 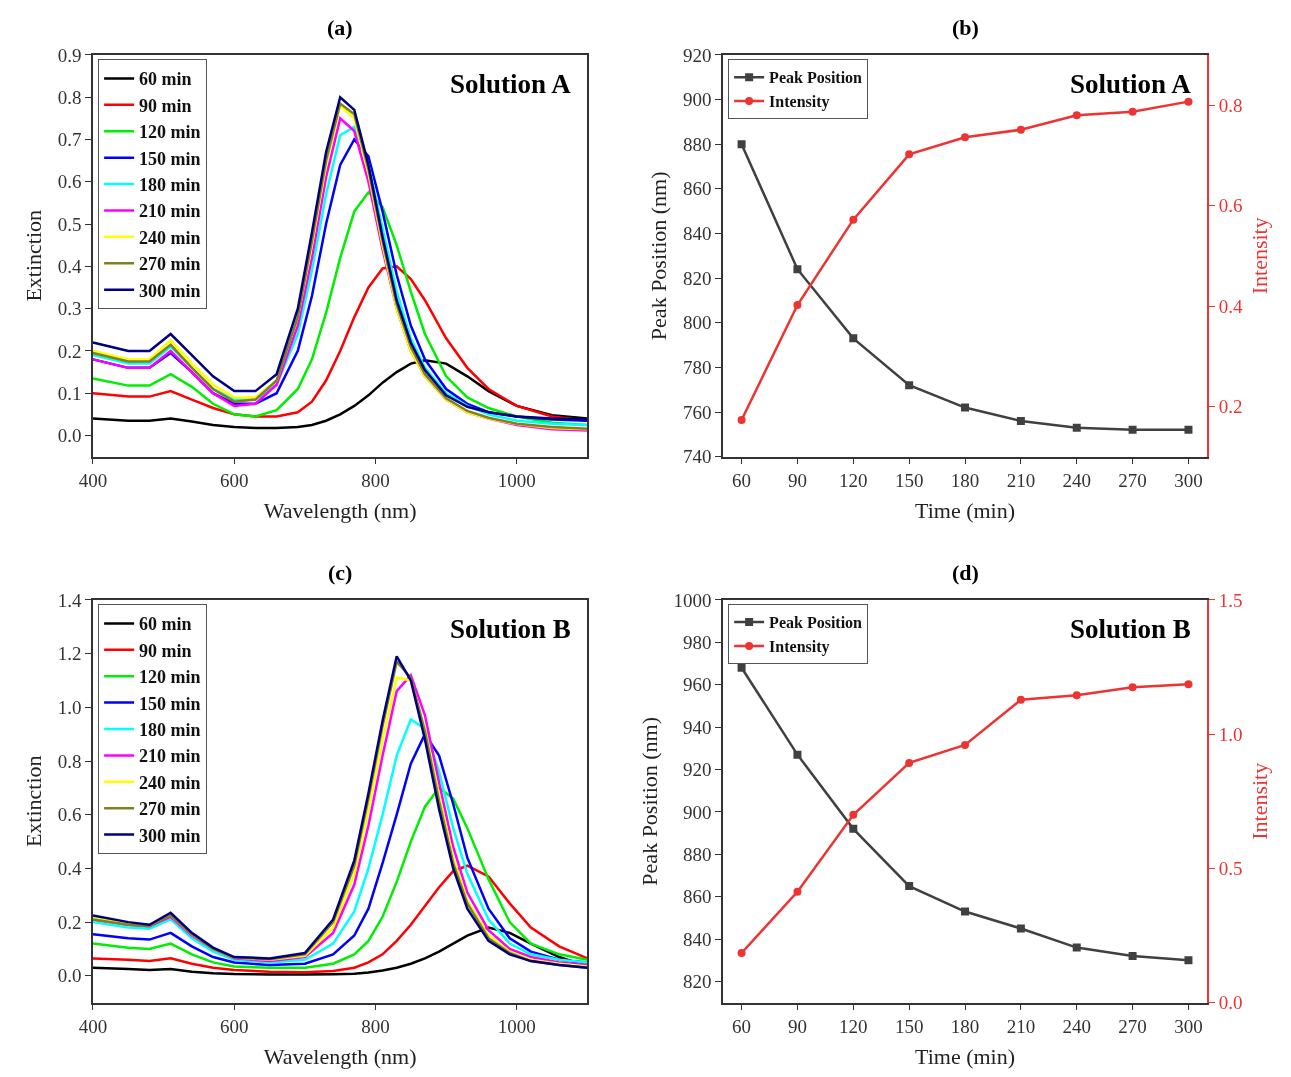 I want to click on y-tick-label: 940, so click(x=697, y=727).